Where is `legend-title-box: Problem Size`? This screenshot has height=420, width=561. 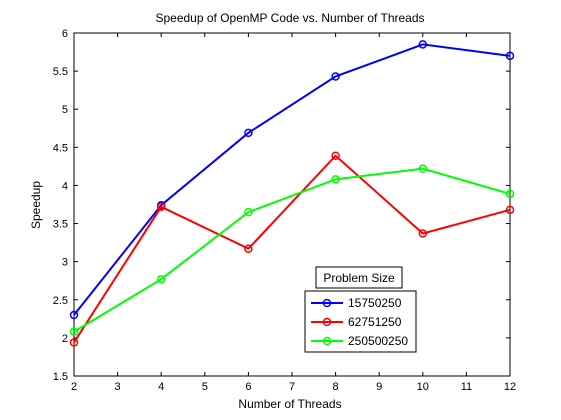 legend-title-box: Problem Size is located at coordinates (359, 277).